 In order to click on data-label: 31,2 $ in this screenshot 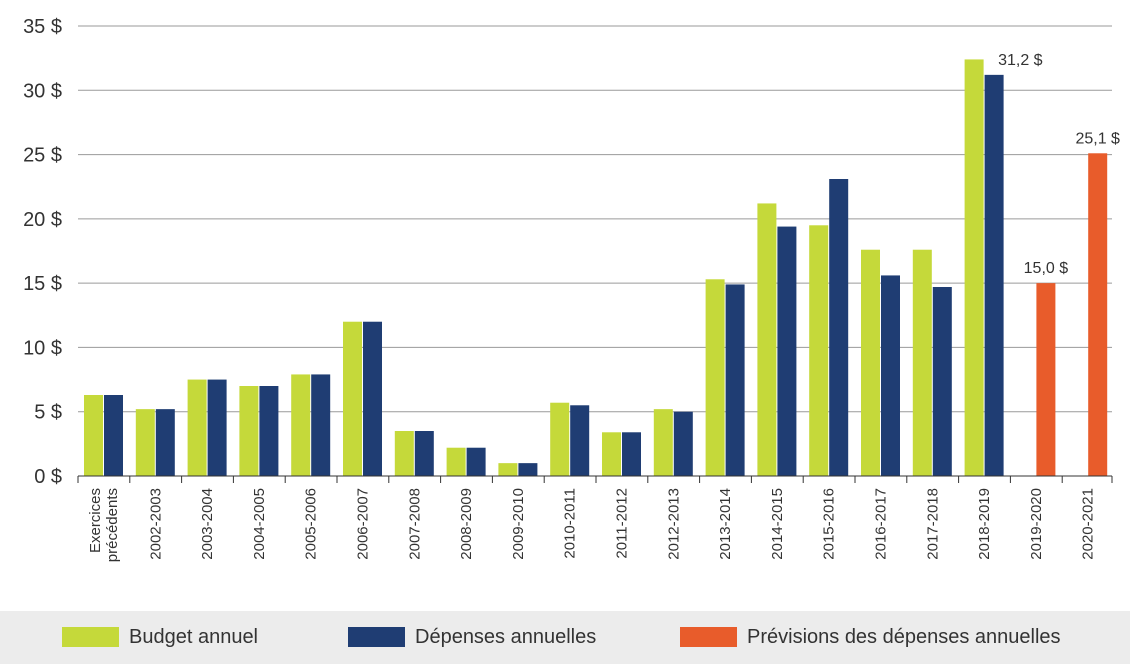, I will do `click(1020, 60)`.